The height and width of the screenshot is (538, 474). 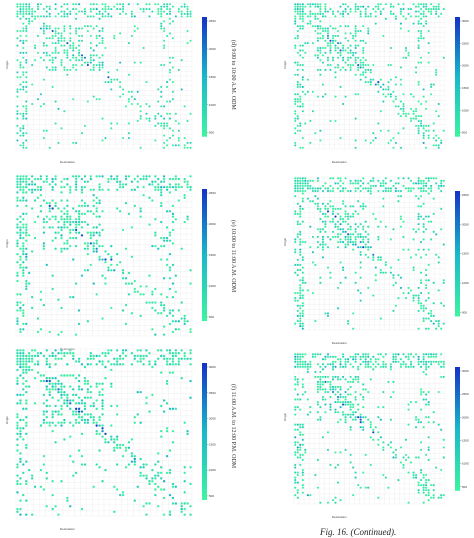 I want to click on colorbar-tick-label: 500, so click(x=464, y=133).